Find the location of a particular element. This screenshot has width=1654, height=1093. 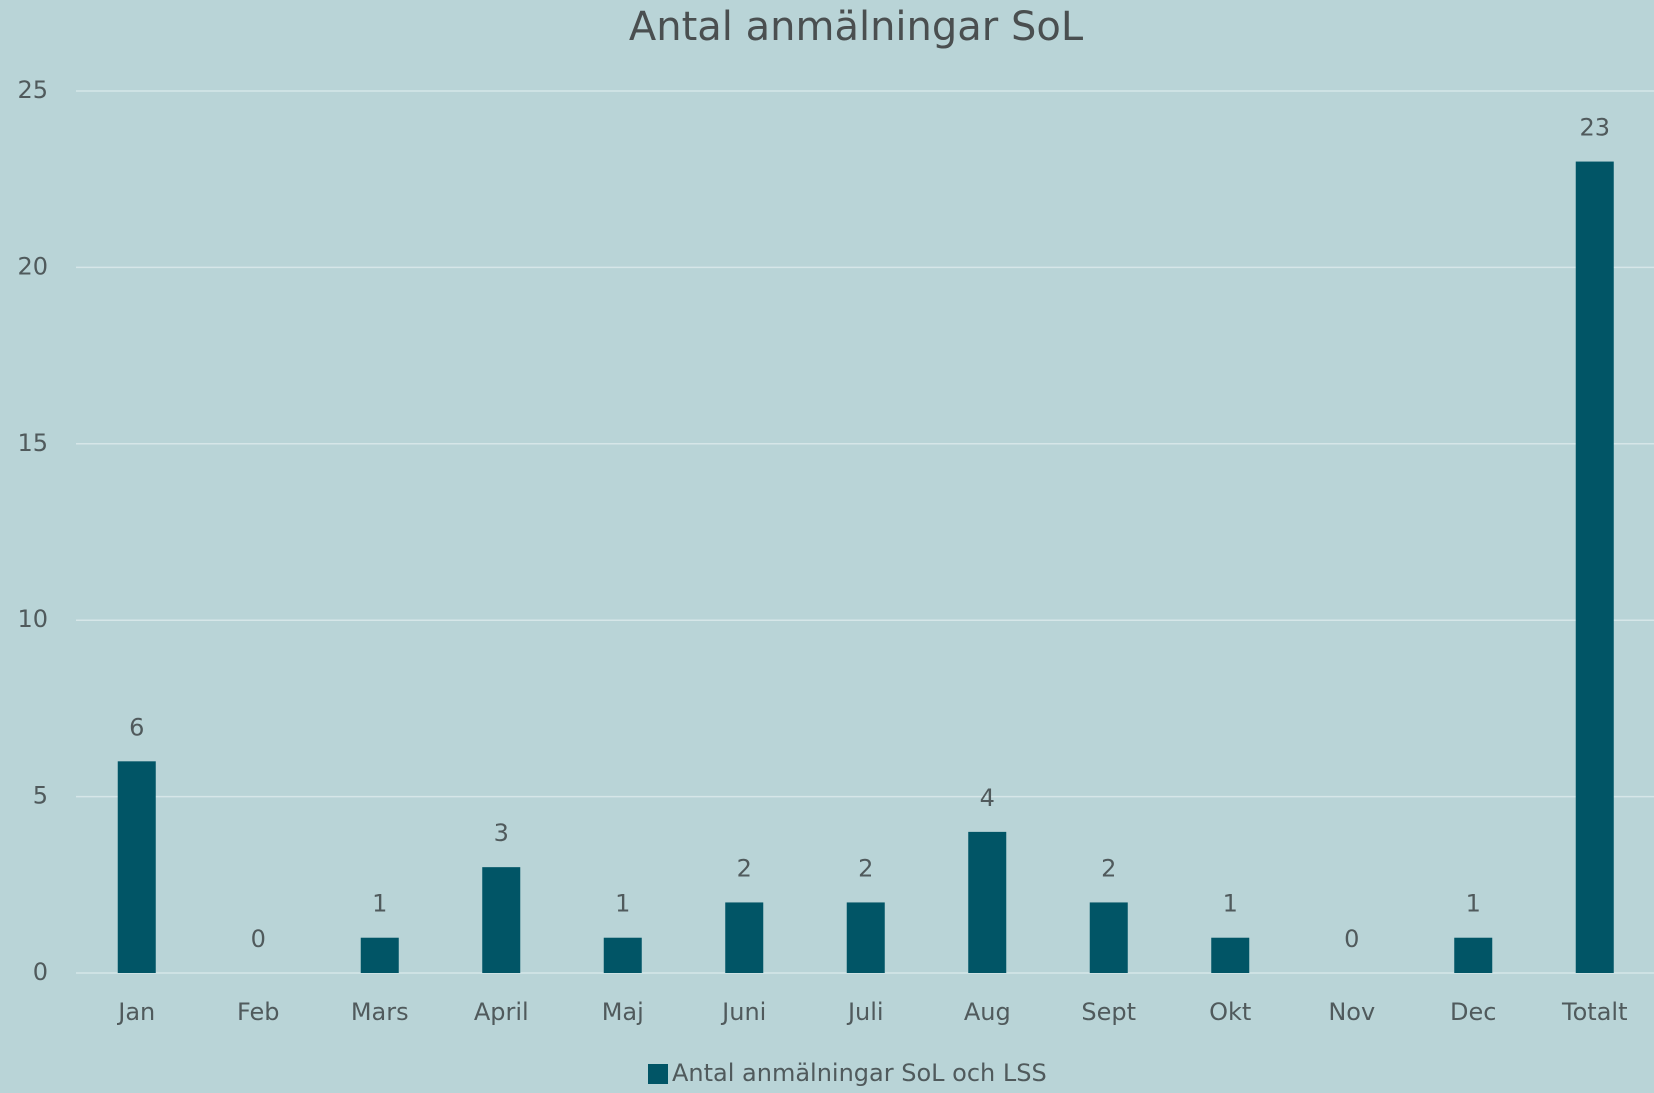

chart-title: Antal anmälningar SoL is located at coordinates (856, 27).